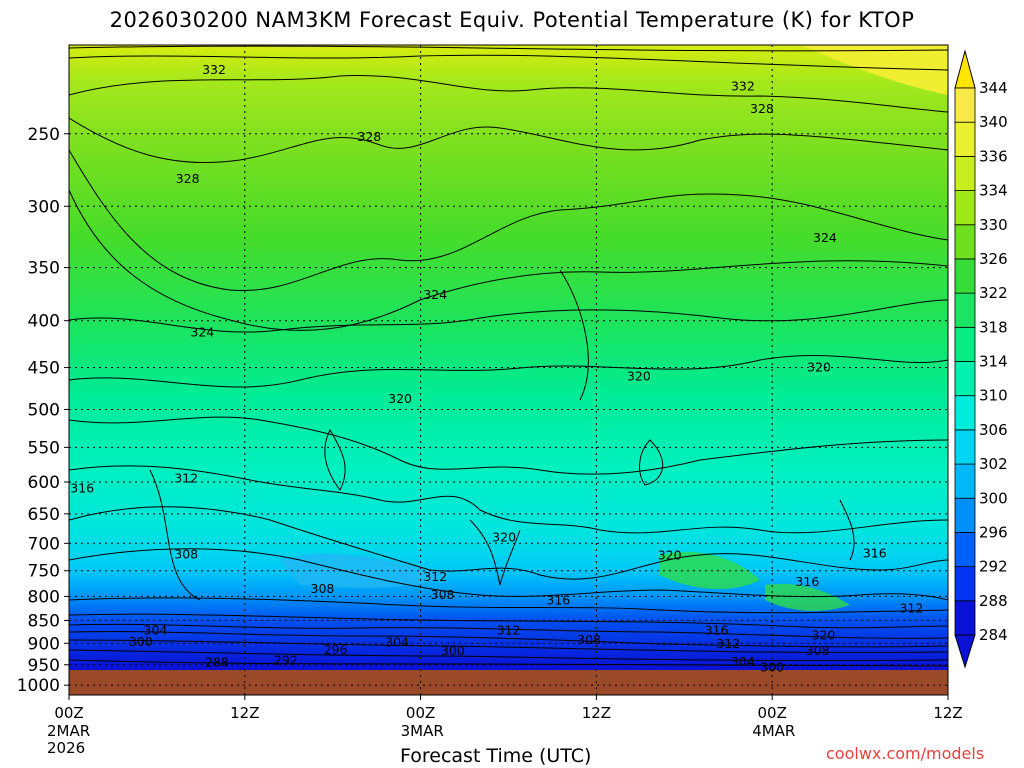  What do you see at coordinates (286, 660) in the screenshot?
I see `contour-label: 292` at bounding box center [286, 660].